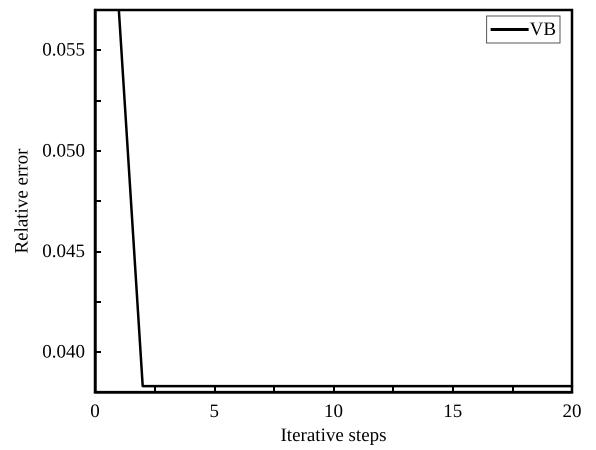  What do you see at coordinates (543, 29) in the screenshot?
I see `legend-label: VB` at bounding box center [543, 29].